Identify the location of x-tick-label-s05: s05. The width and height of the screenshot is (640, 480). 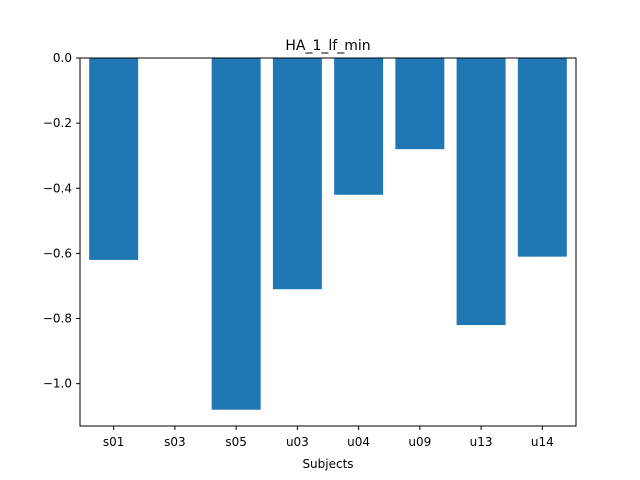
(236, 442).